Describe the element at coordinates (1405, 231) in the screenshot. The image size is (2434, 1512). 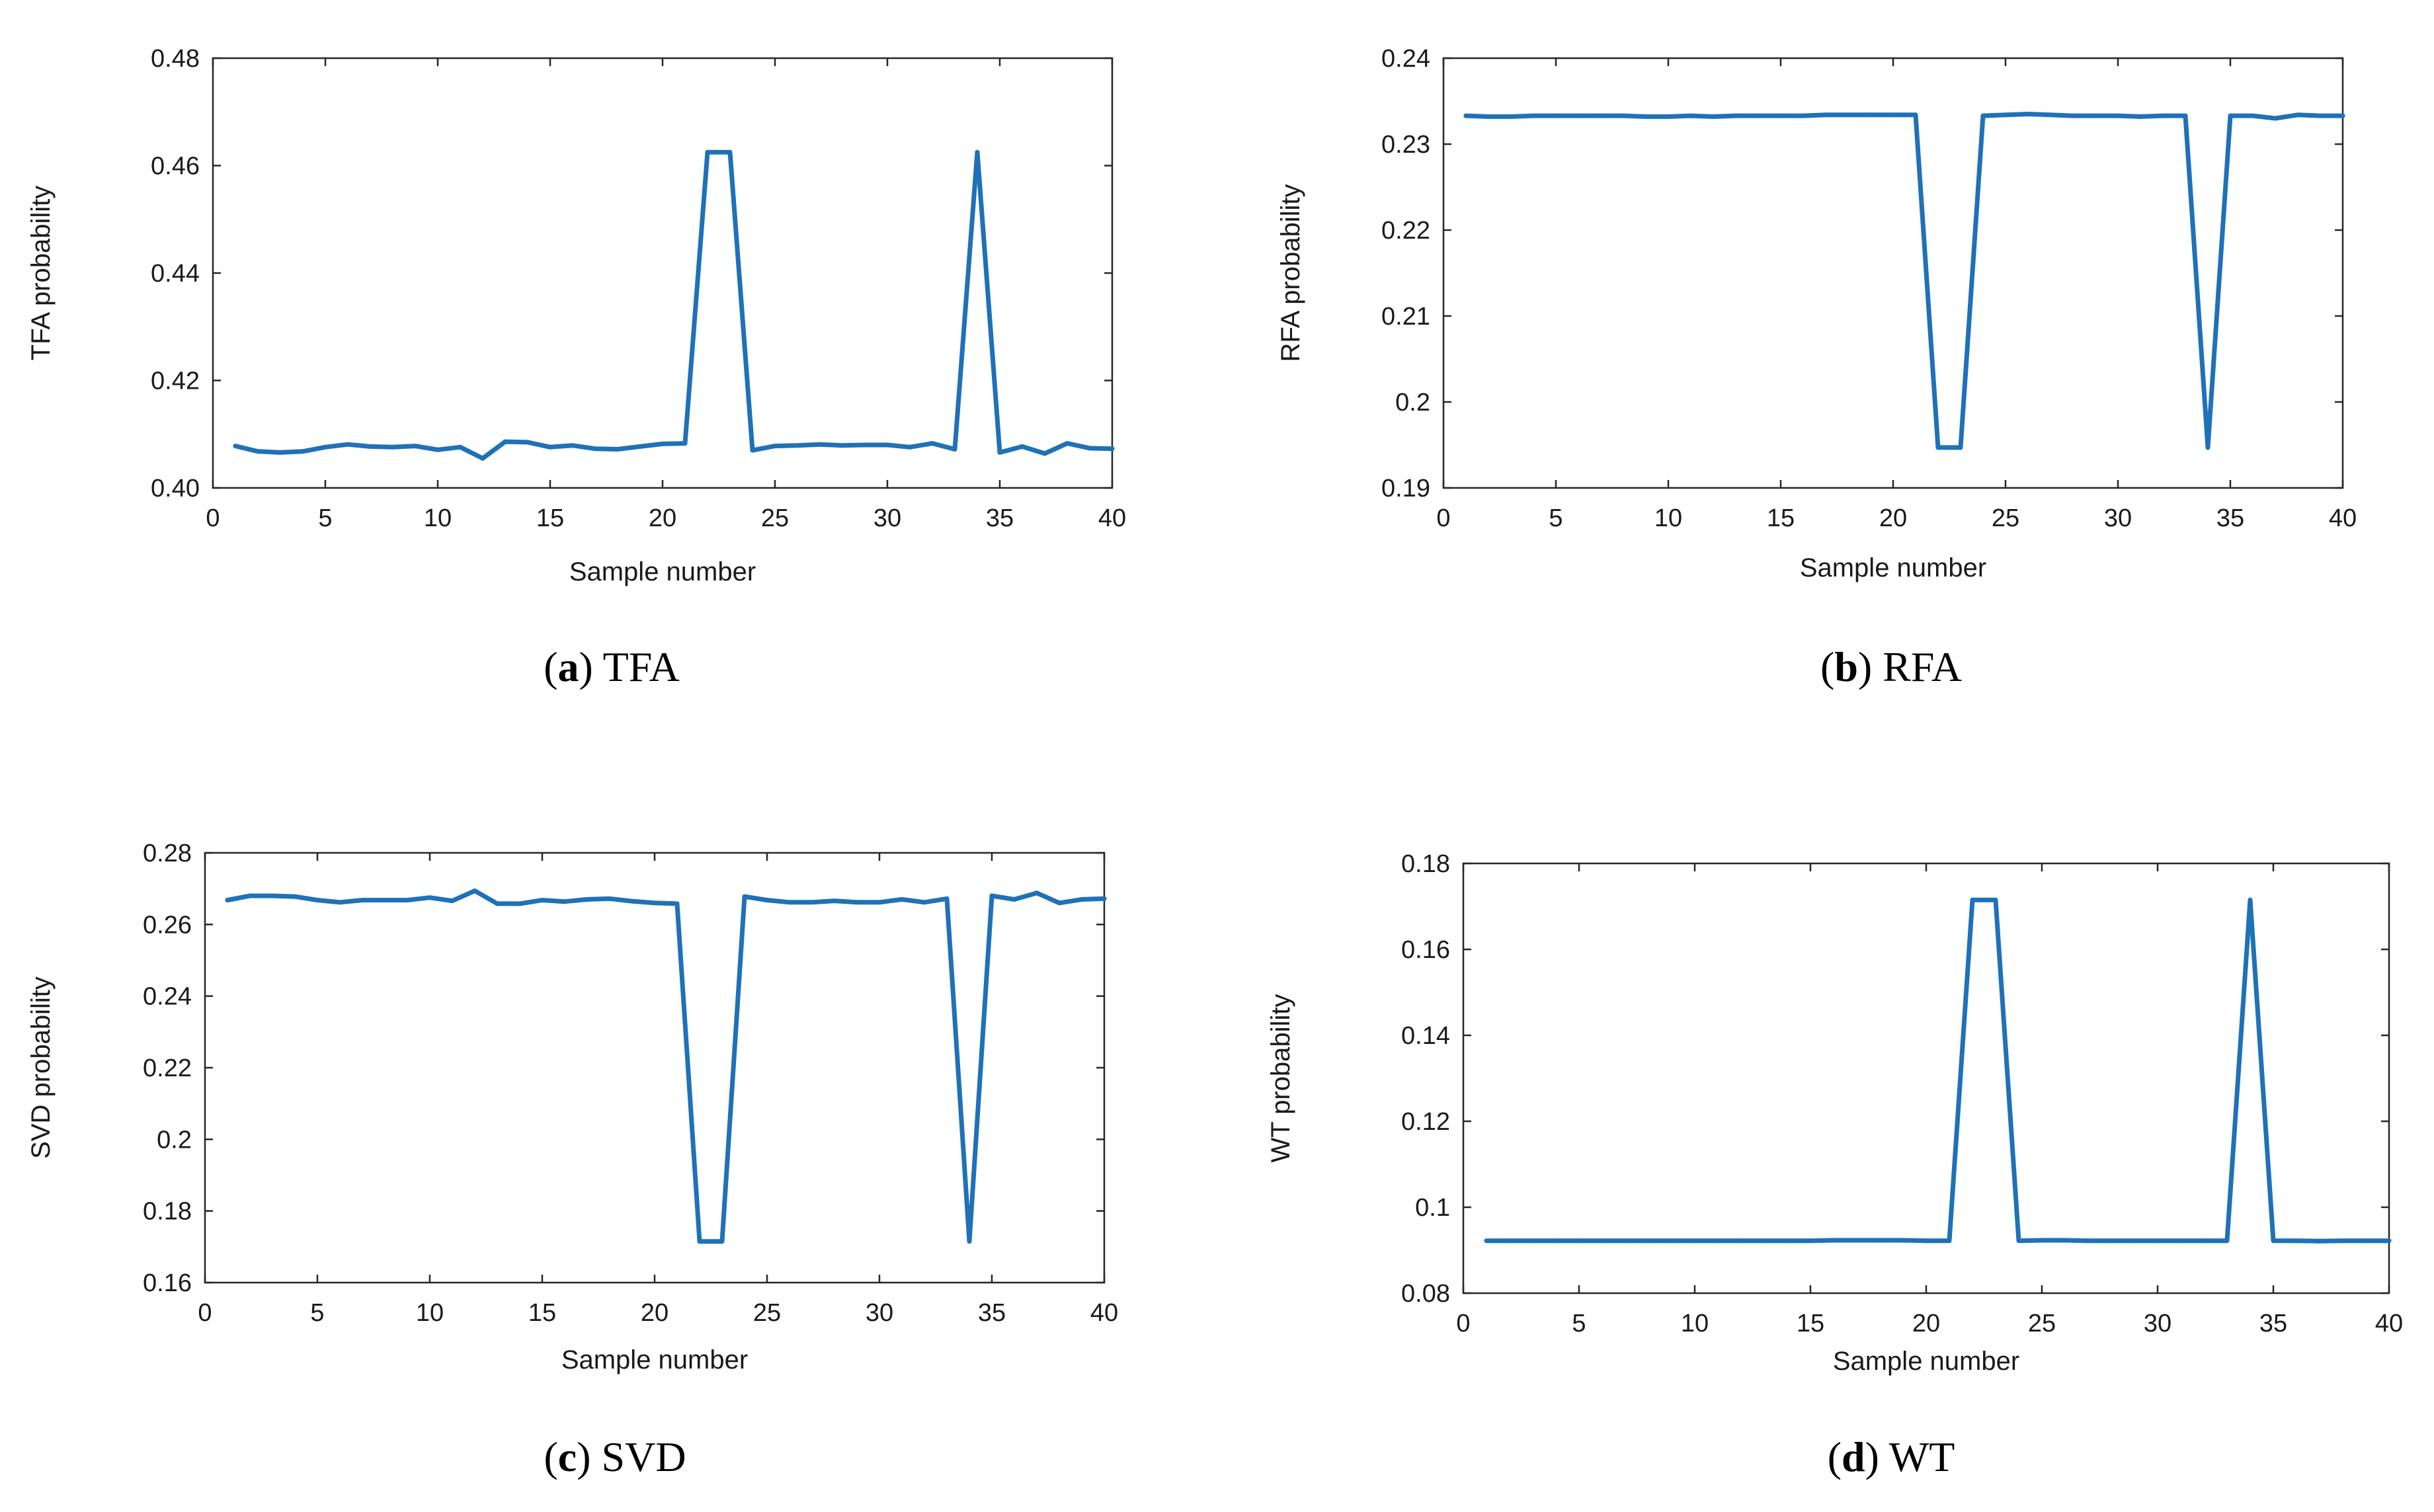
I see `y-tick-label: 0.22` at that location.